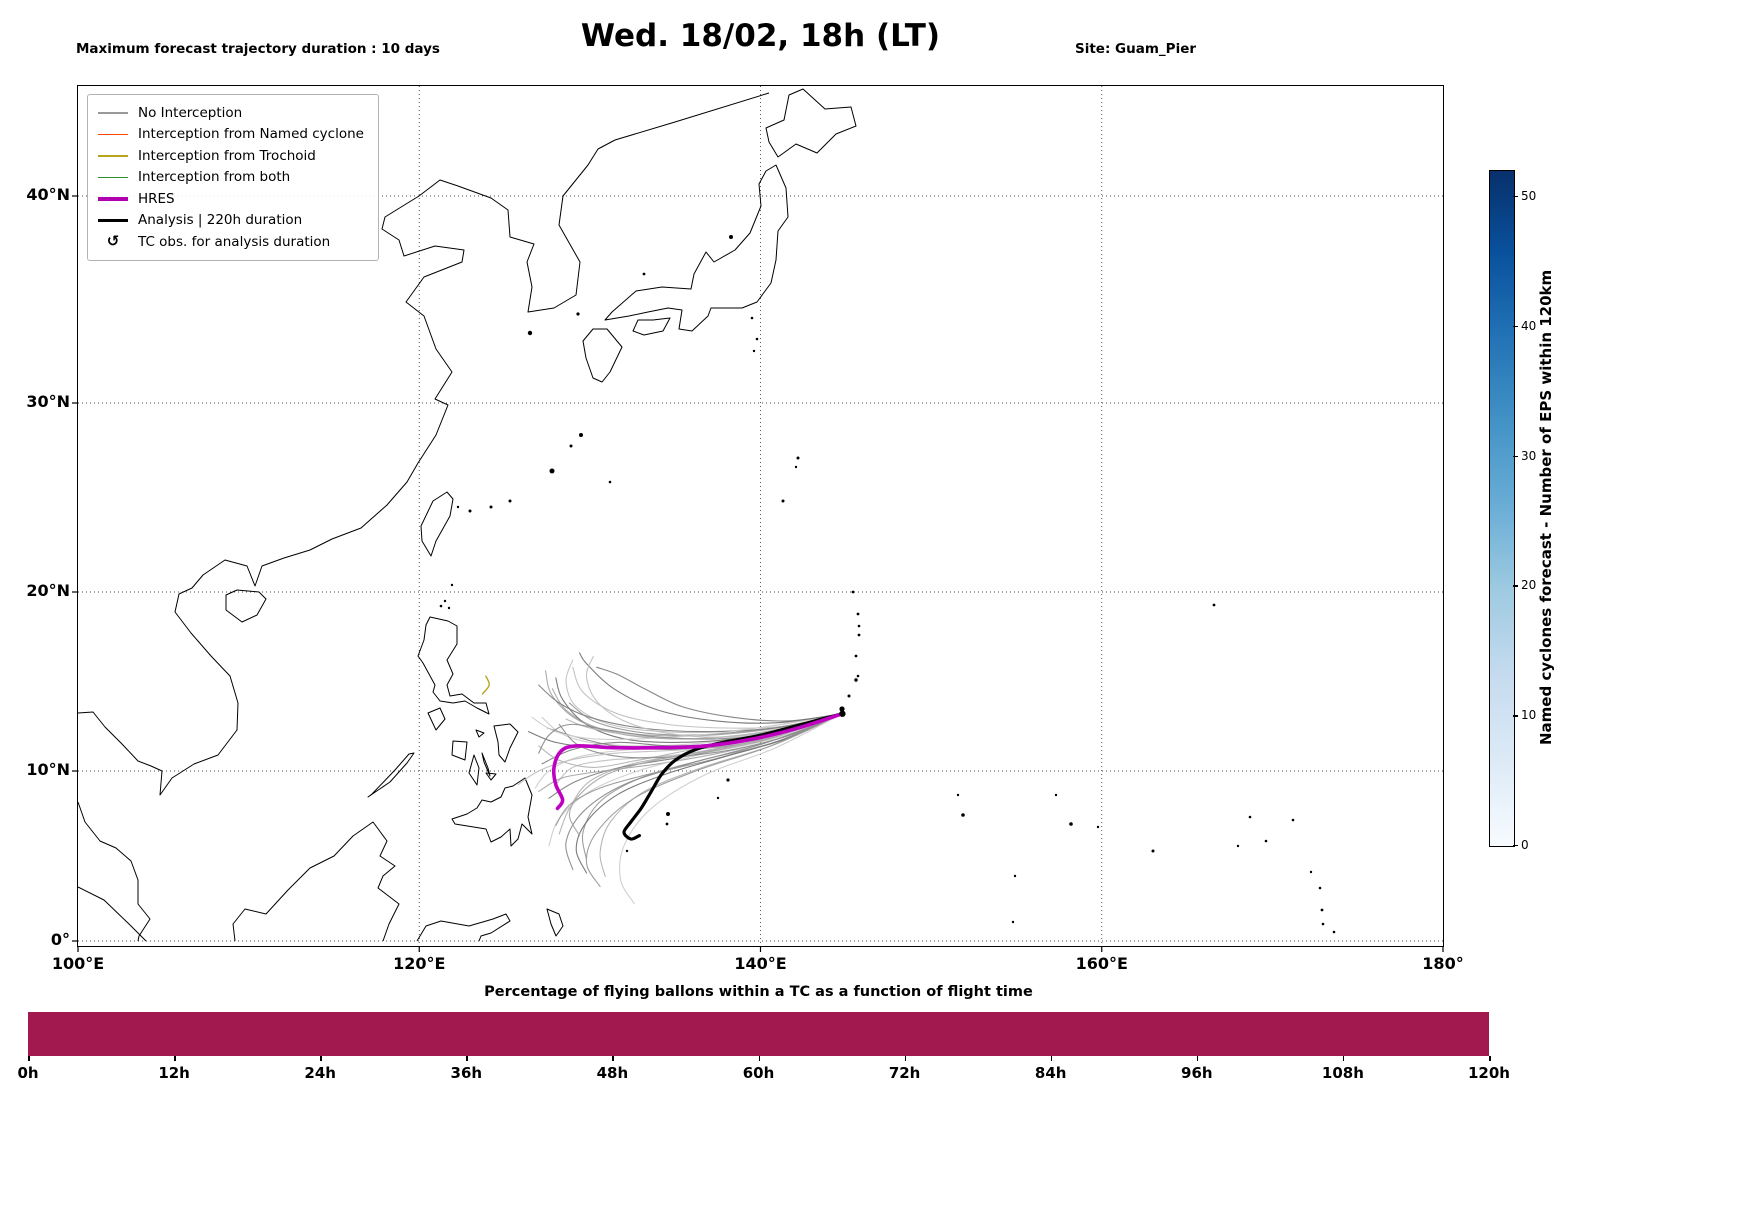 Image resolution: width=1748 pixels, height=1213 pixels. What do you see at coordinates (437, 524) in the screenshot?
I see `coastline-taiwan` at bounding box center [437, 524].